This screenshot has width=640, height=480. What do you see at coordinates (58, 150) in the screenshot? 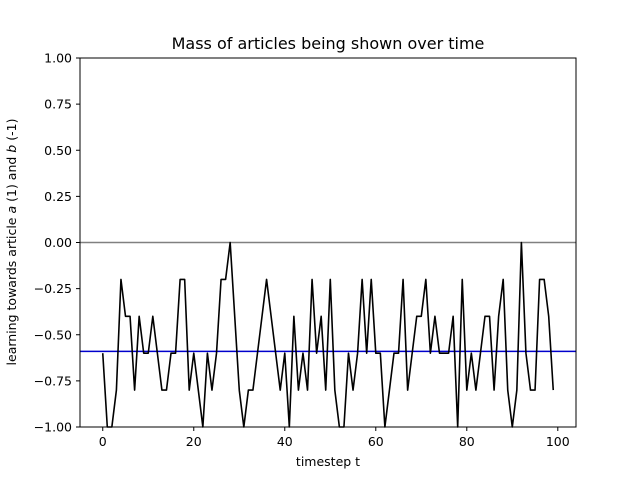
I see `y-tick-label: 0.50` at bounding box center [58, 150].